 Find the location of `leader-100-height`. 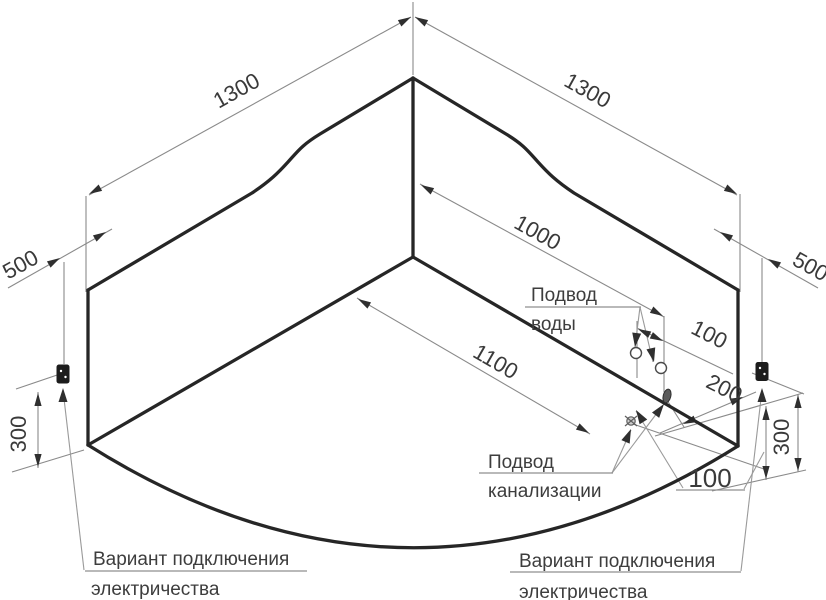

leader-100-height is located at coordinates (754, 470).